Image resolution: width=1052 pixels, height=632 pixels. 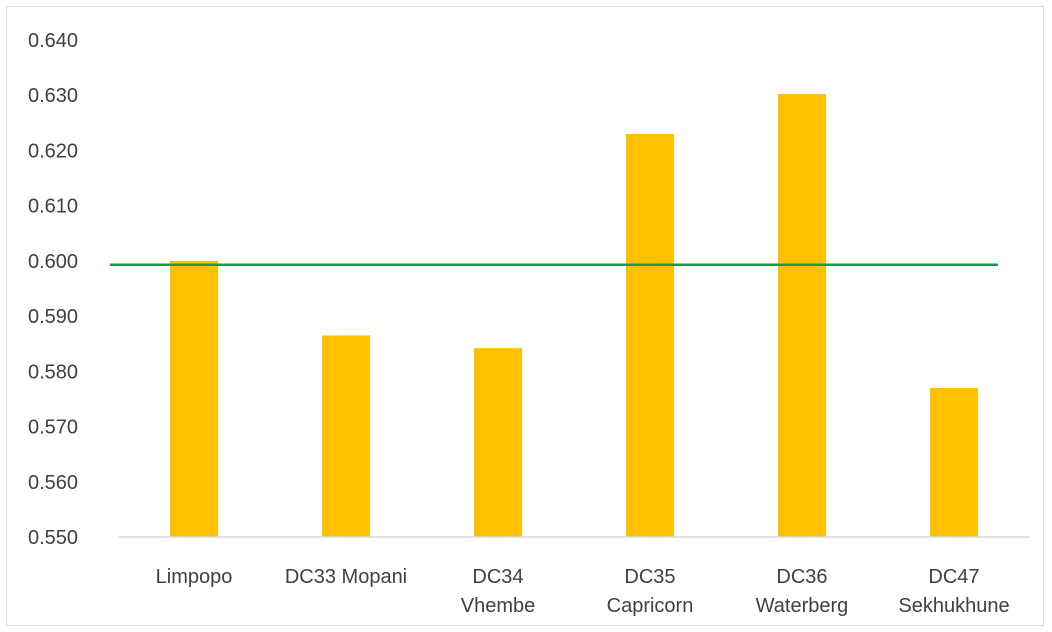 What do you see at coordinates (53, 207) in the screenshot?
I see `y-tick-label: 0.610` at bounding box center [53, 207].